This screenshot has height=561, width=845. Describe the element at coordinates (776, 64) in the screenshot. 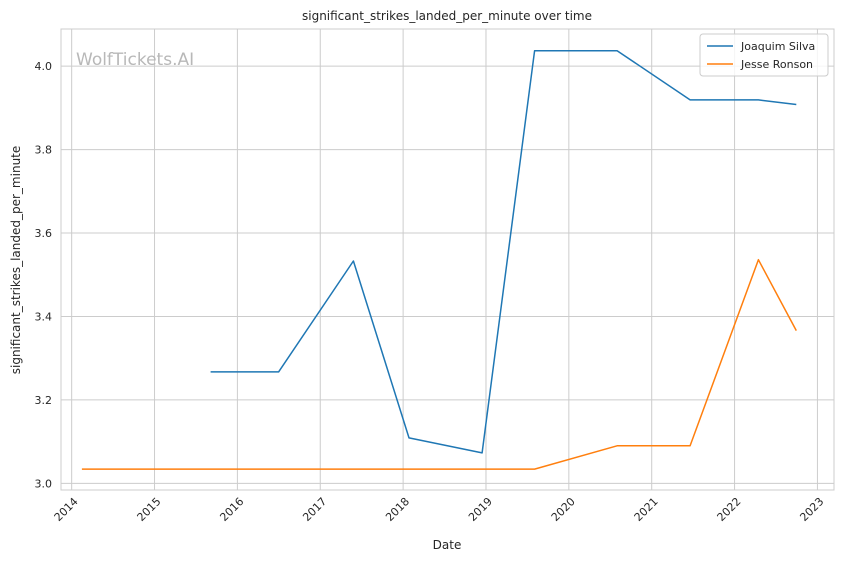

I see `legend-label-jesse-ronson: Jesse Ronson` at that location.